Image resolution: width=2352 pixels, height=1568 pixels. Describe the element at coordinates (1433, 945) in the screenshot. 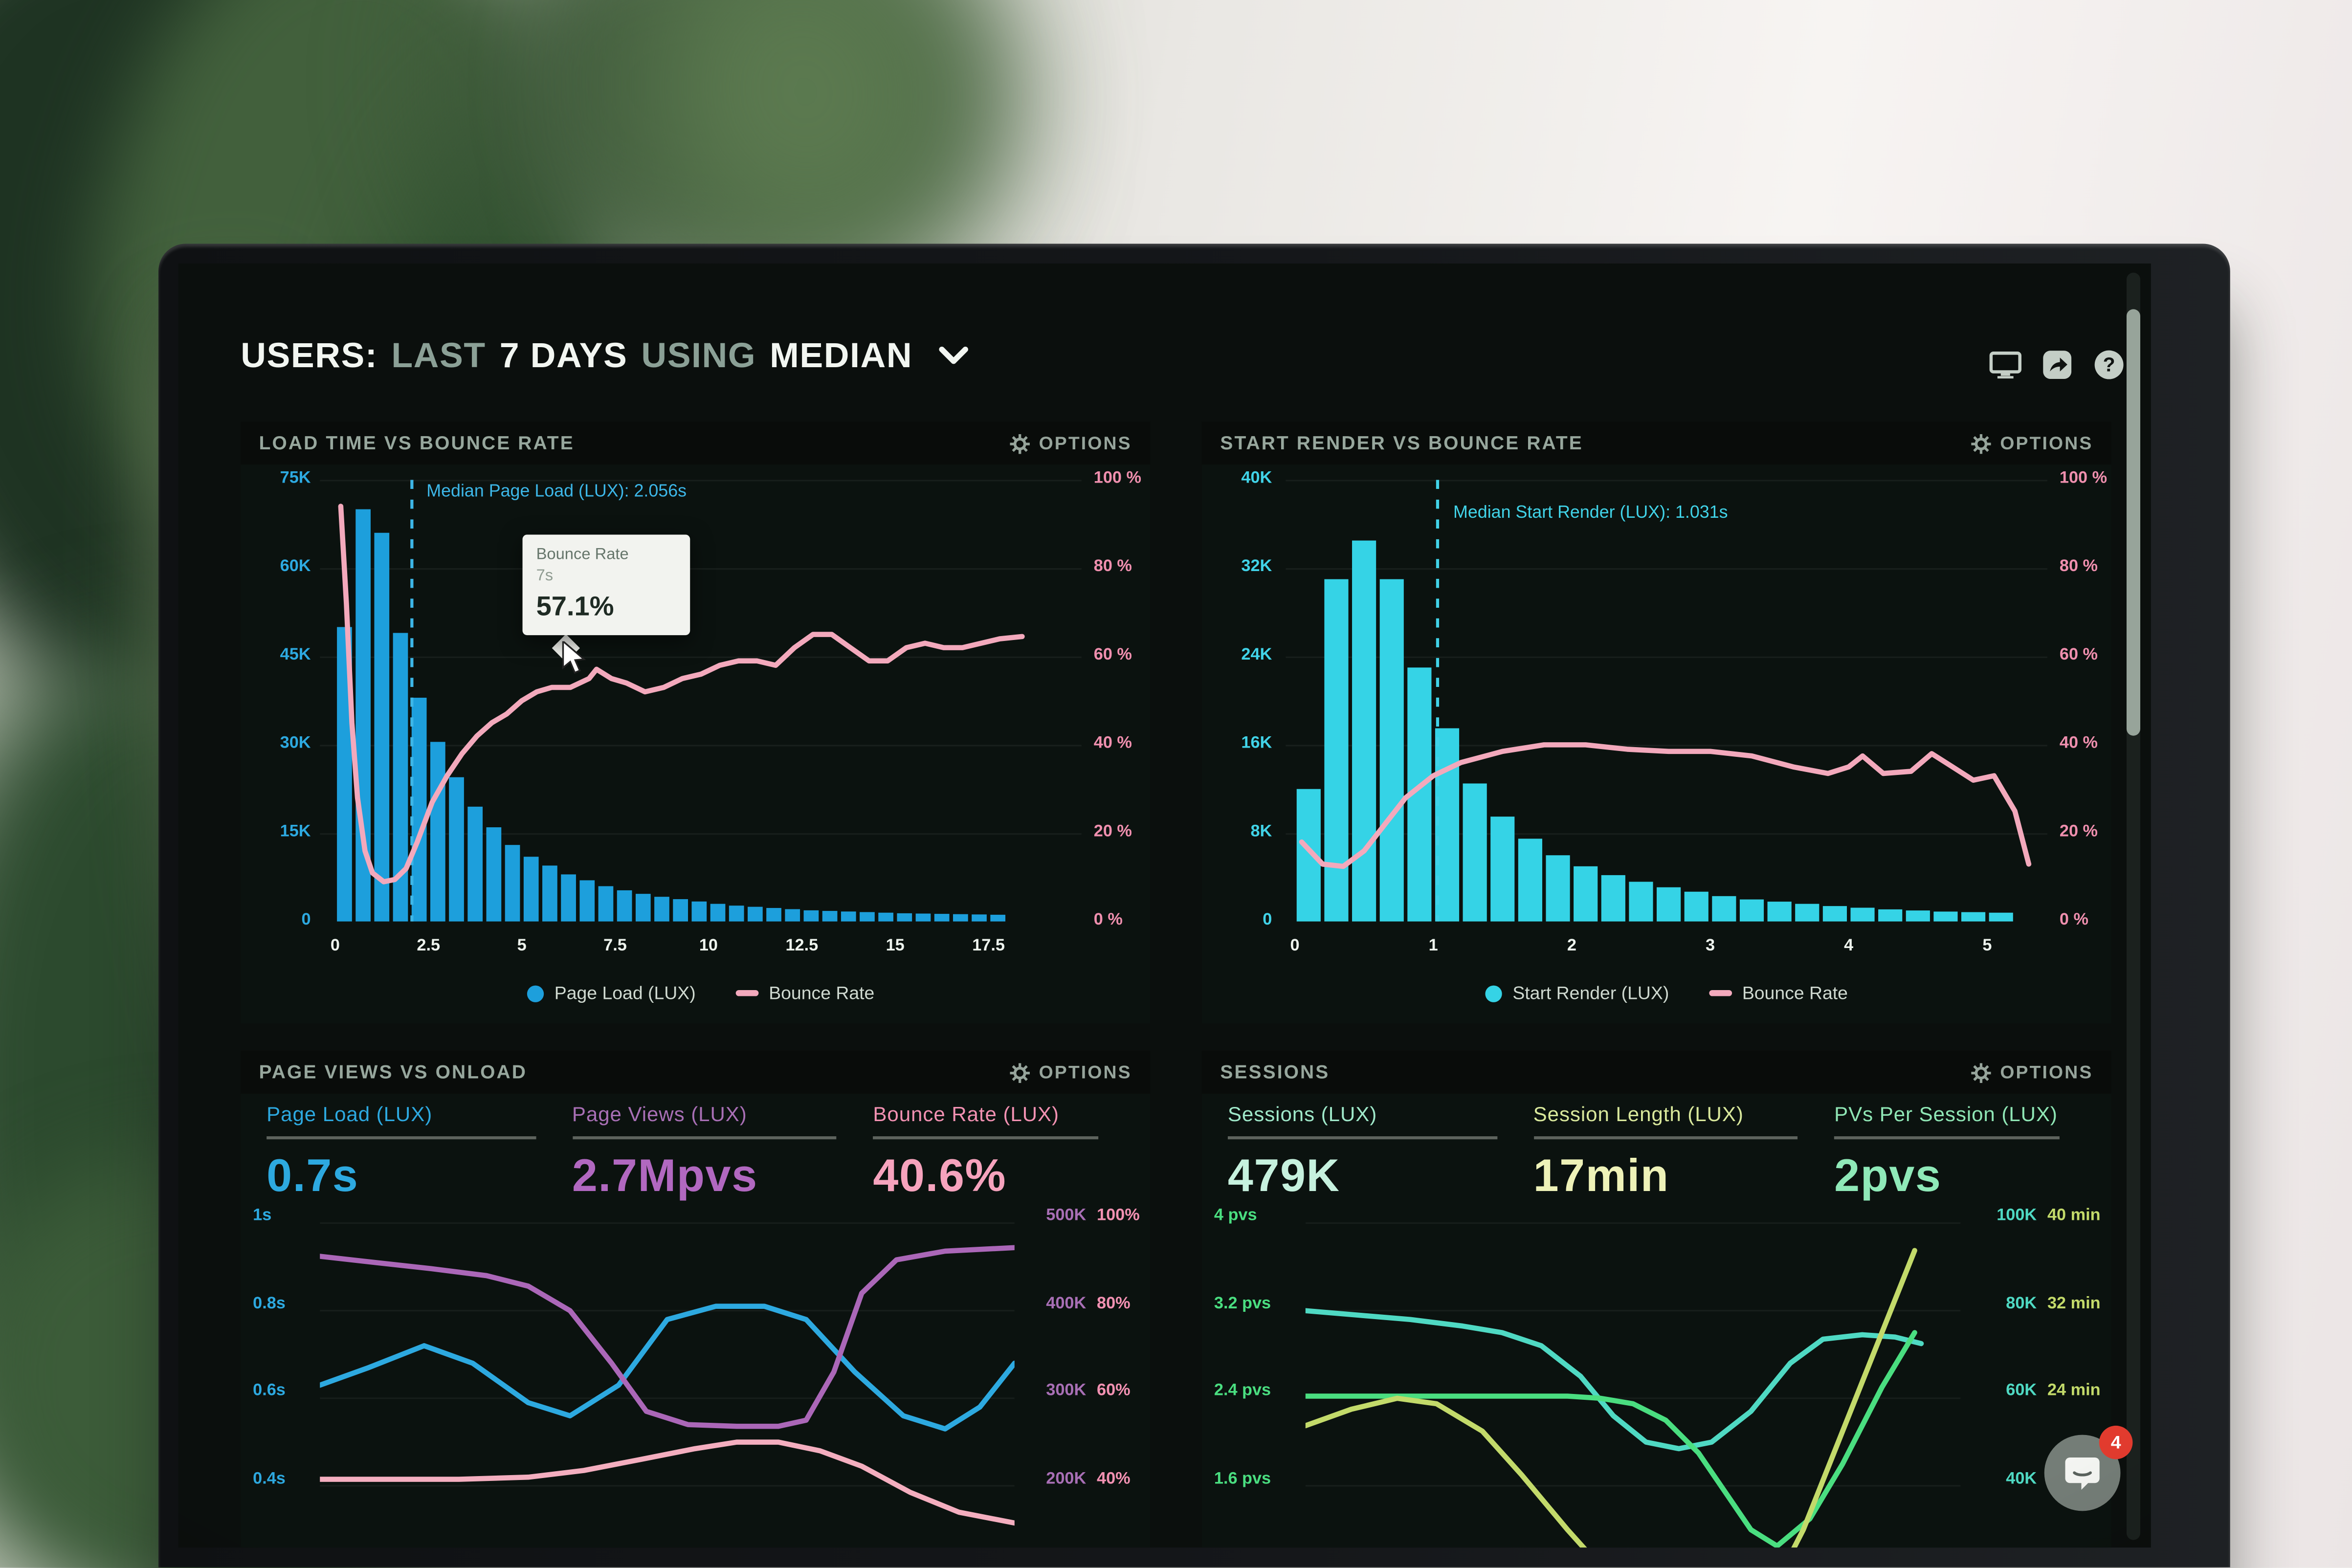

I see `axis-tick-label: 1` at that location.